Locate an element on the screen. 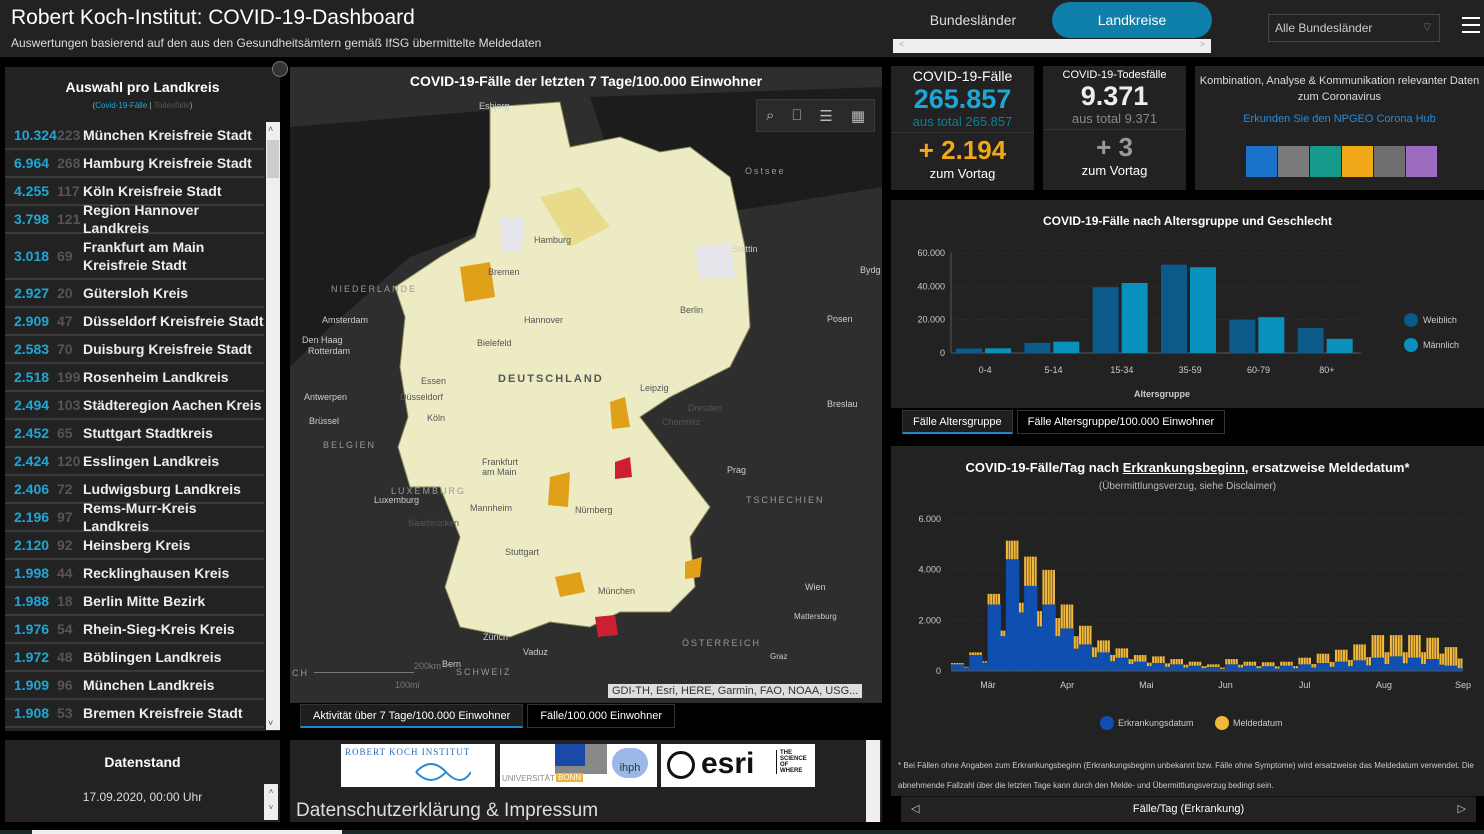 This screenshot has width=1484, height=834. district-deaths: 69 is located at coordinates (65, 256).